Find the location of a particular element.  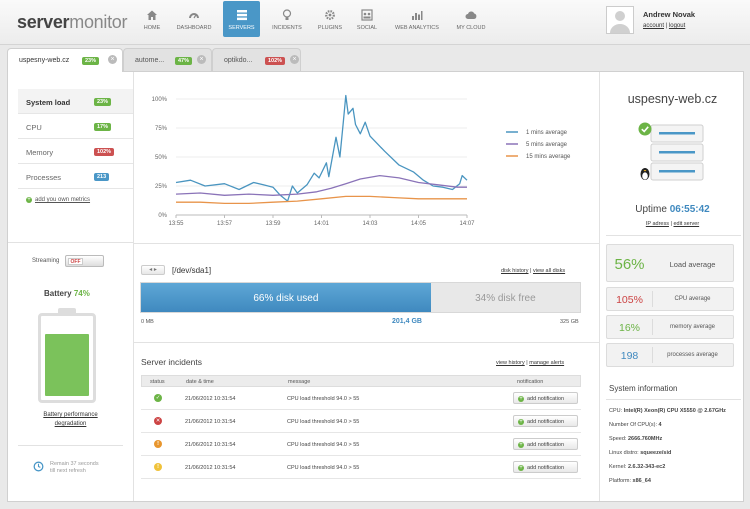

nav-incidents: INCIDENTS is located at coordinates (287, 19).